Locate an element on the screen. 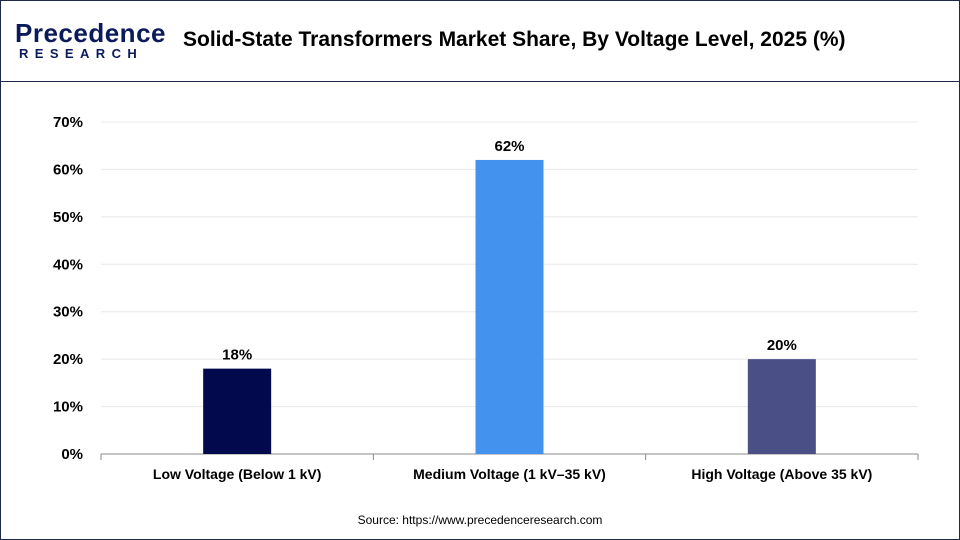 The image size is (960, 540). logo-subtext: RESEARCH is located at coordinates (81, 53).